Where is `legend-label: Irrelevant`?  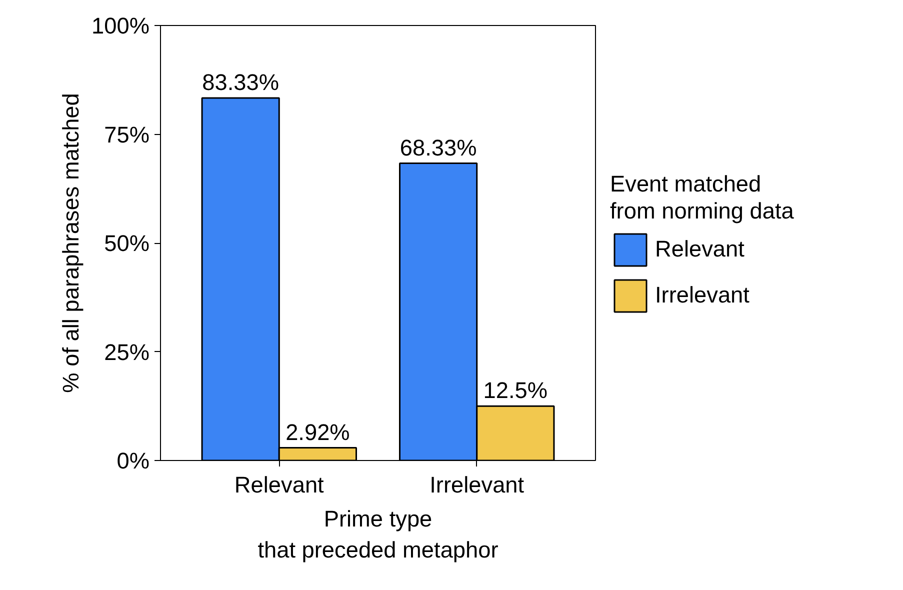 legend-label: Irrelevant is located at coordinates (702, 295).